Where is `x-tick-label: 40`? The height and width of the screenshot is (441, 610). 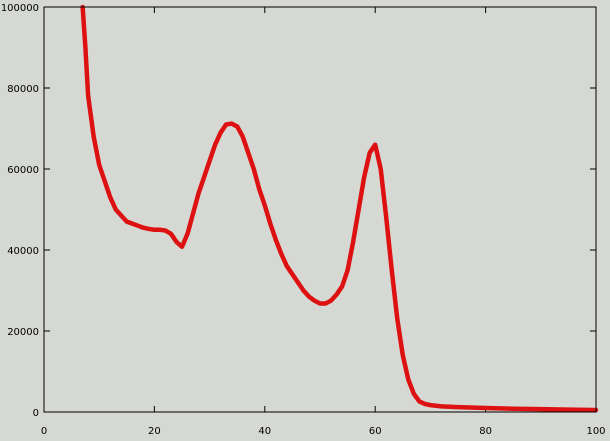 x-tick-label: 40 is located at coordinates (264, 431).